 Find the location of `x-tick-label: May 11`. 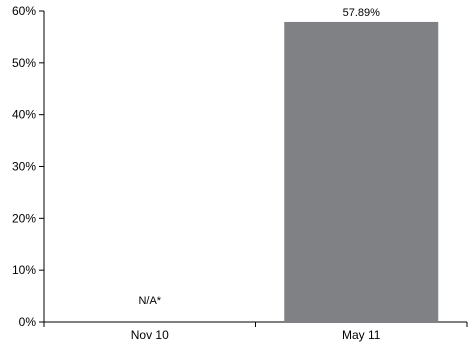

x-tick-label: May 11 is located at coordinates (361, 335).